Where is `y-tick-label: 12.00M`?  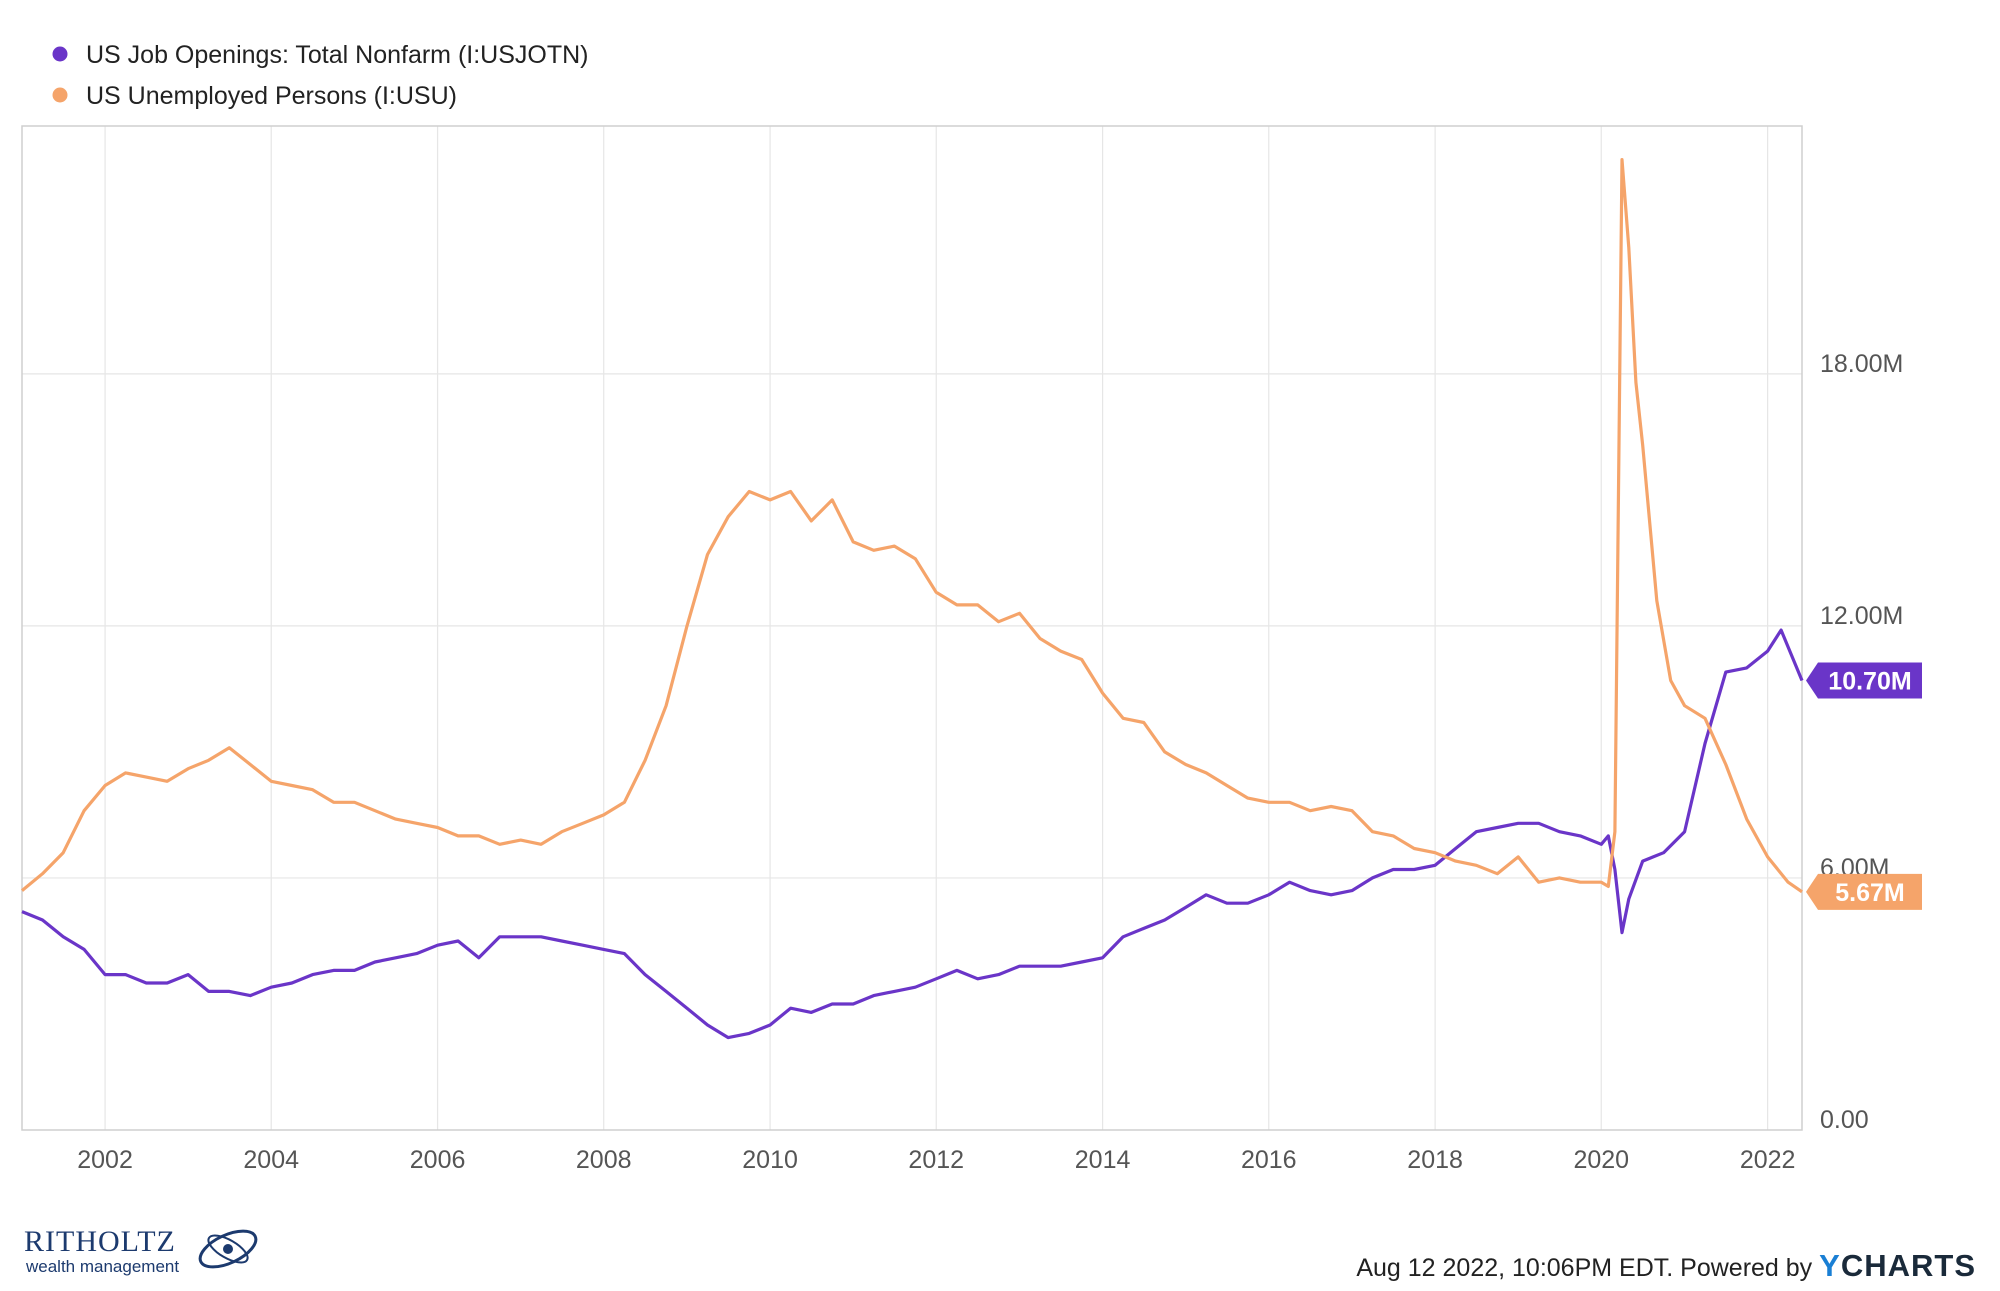 y-tick-label: 12.00M is located at coordinates (1861, 616).